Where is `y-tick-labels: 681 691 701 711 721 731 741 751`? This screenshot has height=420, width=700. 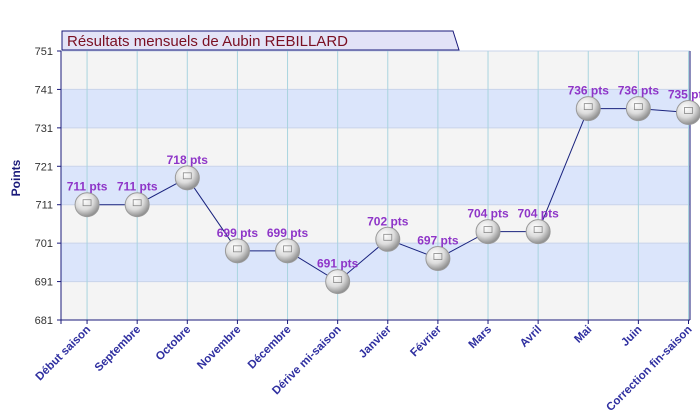 y-tick-labels: 681 691 701 711 721 731 741 751 is located at coordinates (48, 186).